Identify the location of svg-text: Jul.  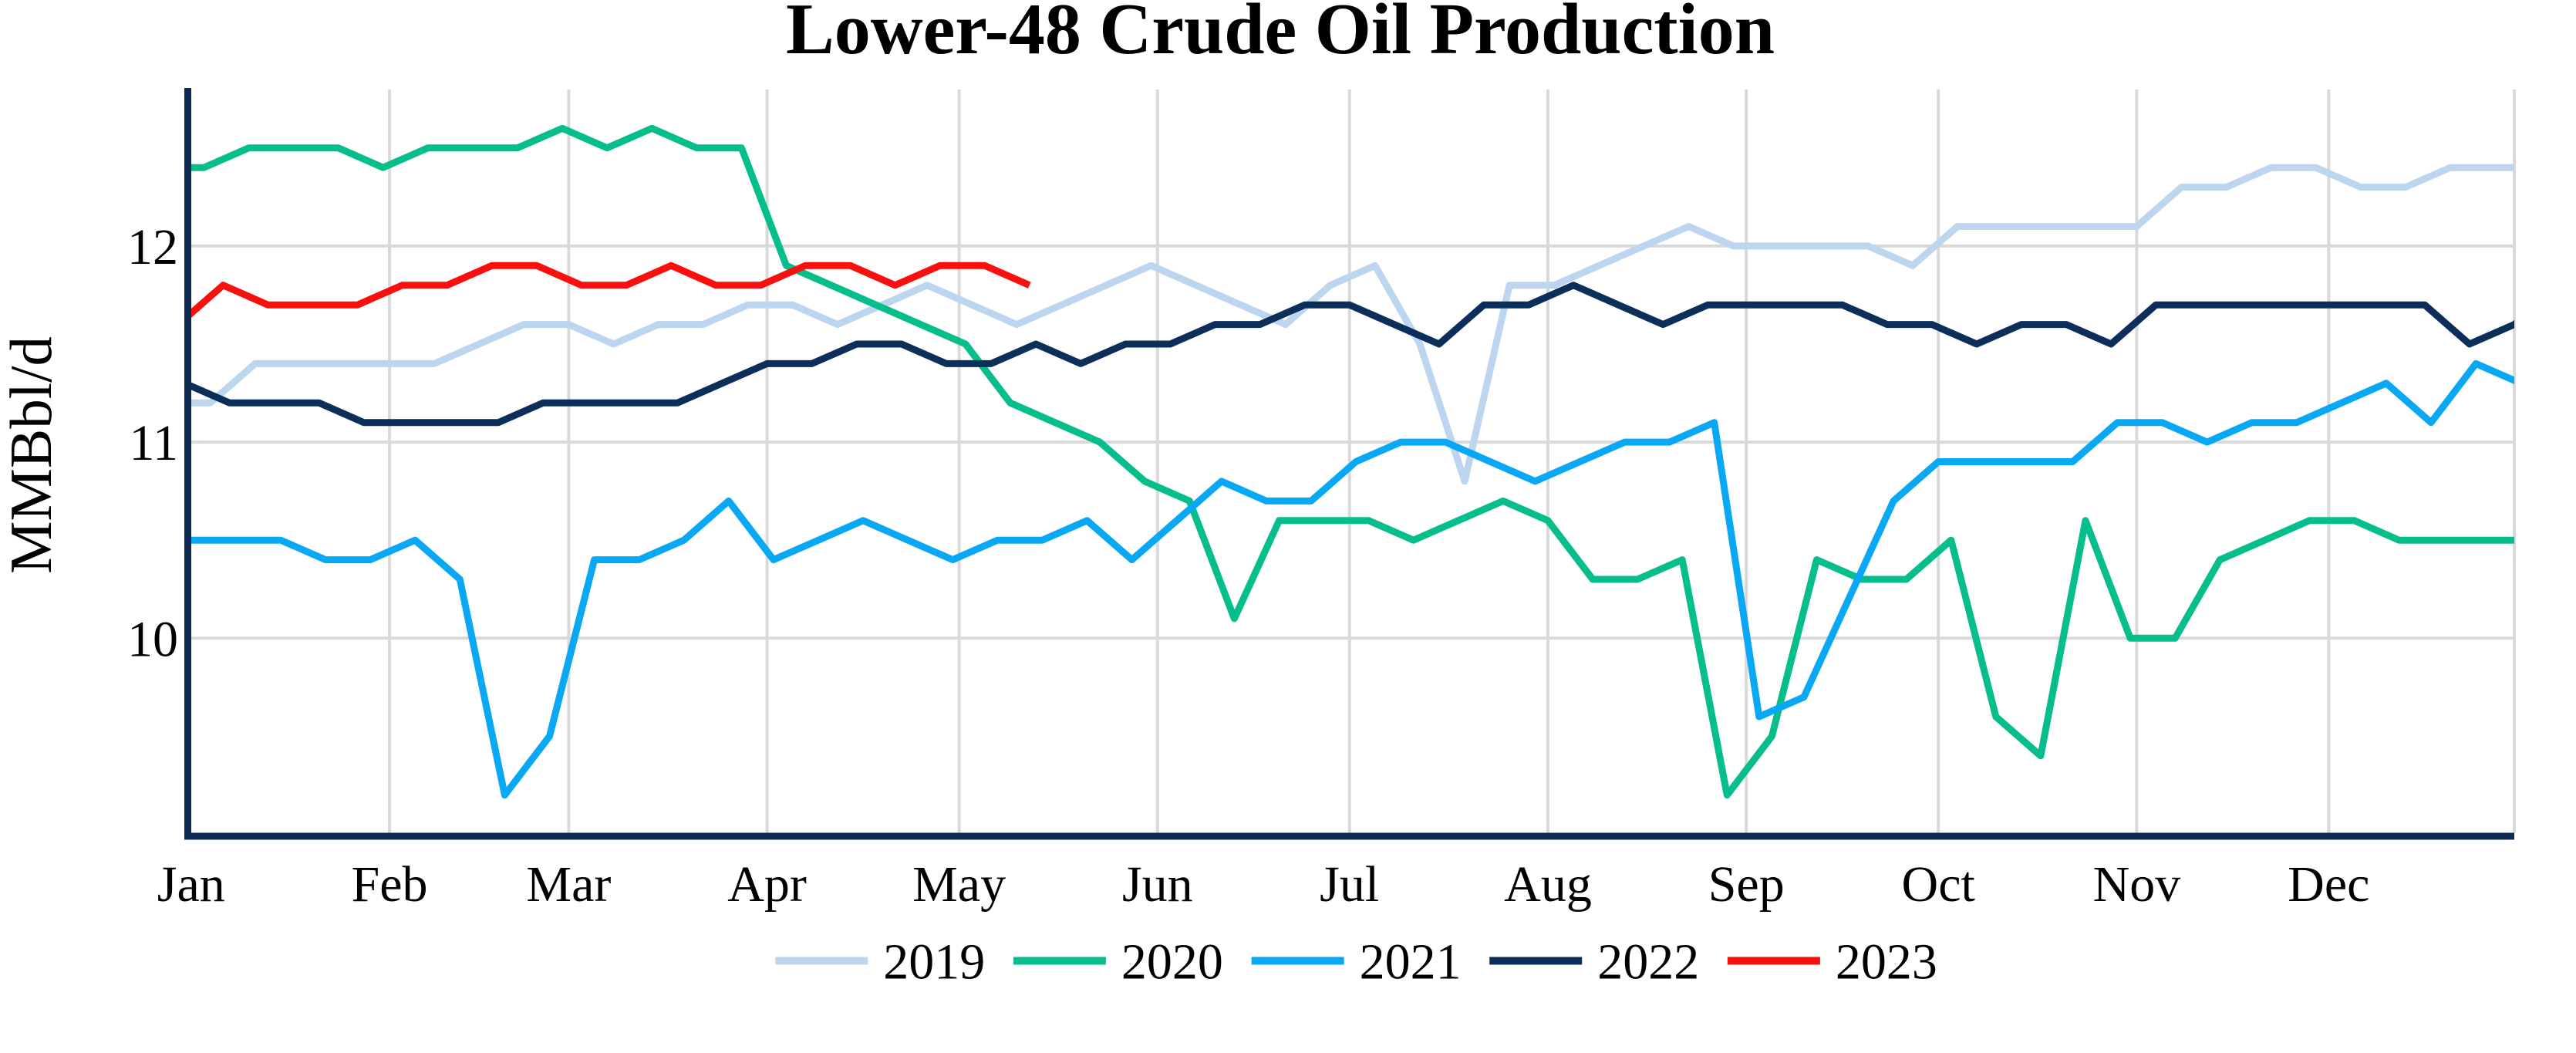
(1349, 885).